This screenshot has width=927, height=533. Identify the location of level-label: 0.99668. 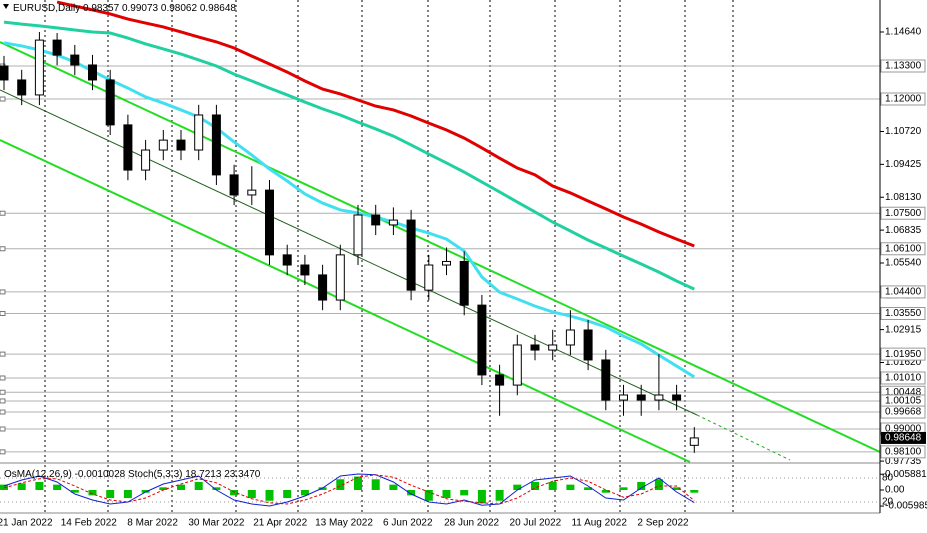
(903, 412).